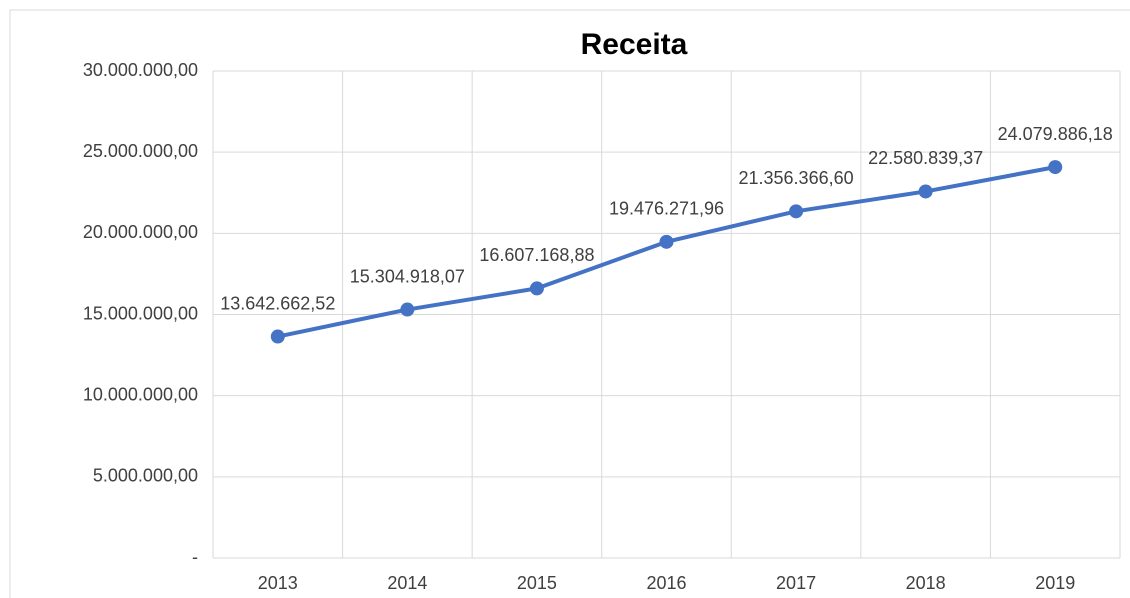 The height and width of the screenshot is (598, 1130). I want to click on data-label: 15.304.918,07, so click(407, 276).